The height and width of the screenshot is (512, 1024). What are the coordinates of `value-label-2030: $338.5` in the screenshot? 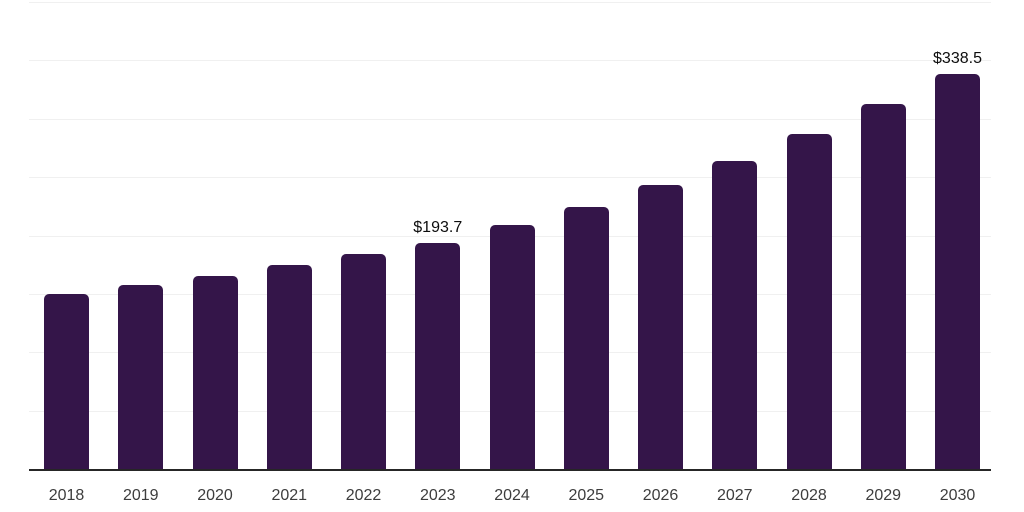 It's located at (957, 58).